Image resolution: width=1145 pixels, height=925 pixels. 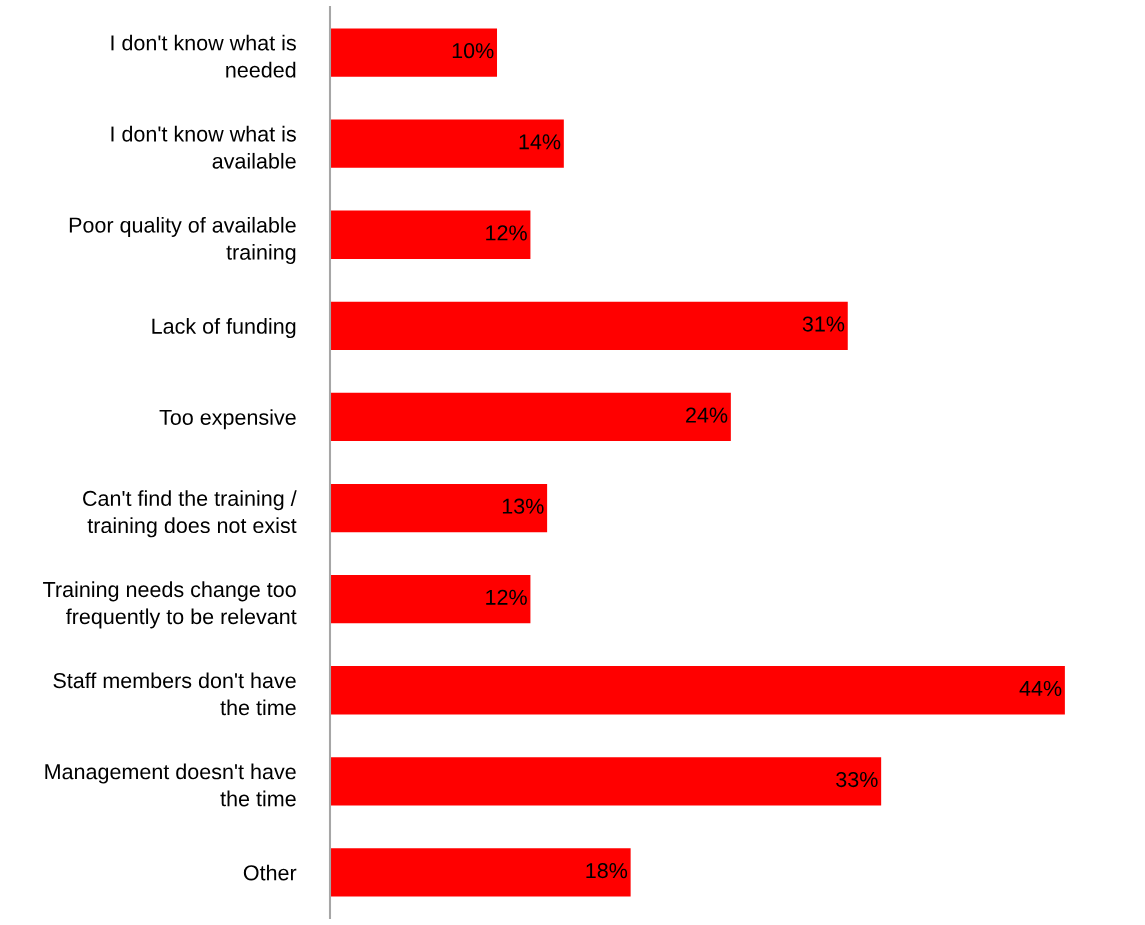 What do you see at coordinates (707, 415) in the screenshot?
I see `data-label: 24%` at bounding box center [707, 415].